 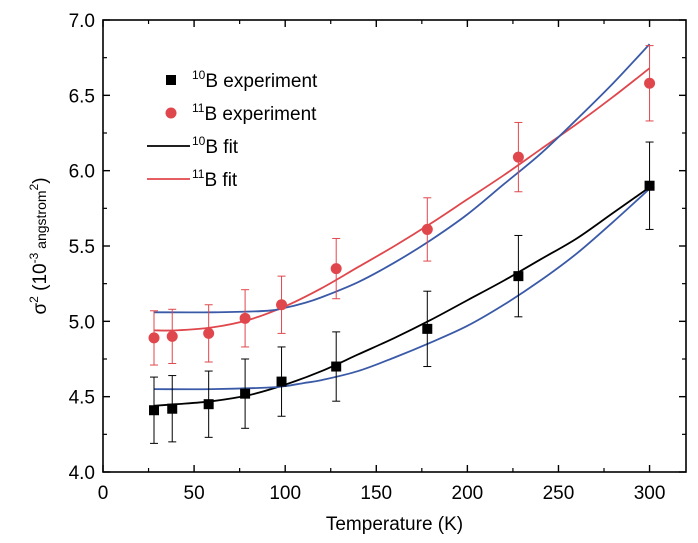 What do you see at coordinates (82, 247) in the screenshot?
I see `y-tick-label: 5.5` at bounding box center [82, 247].